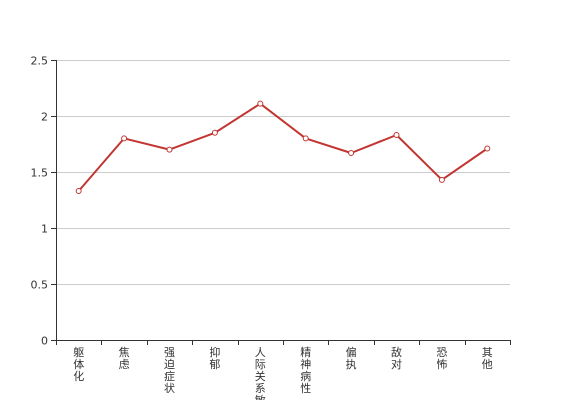 The height and width of the screenshot is (400, 567). I want to click on x-tick-label: 强迫症状, so click(169, 370).